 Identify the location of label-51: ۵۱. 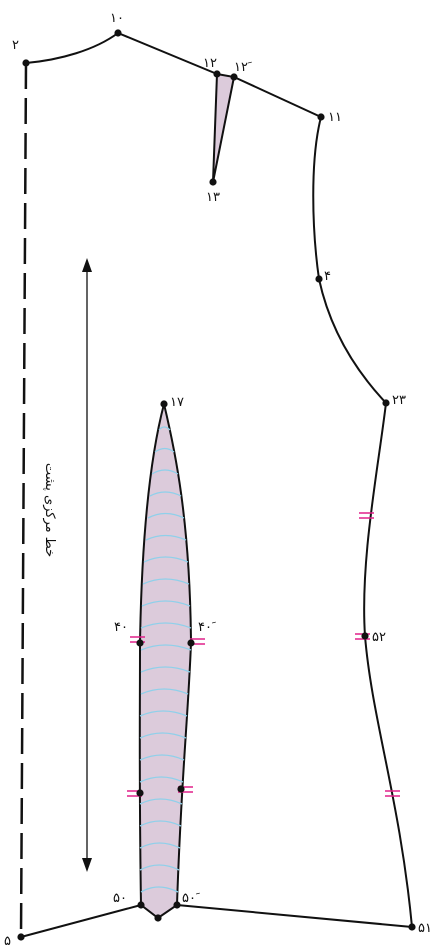
(425, 928).